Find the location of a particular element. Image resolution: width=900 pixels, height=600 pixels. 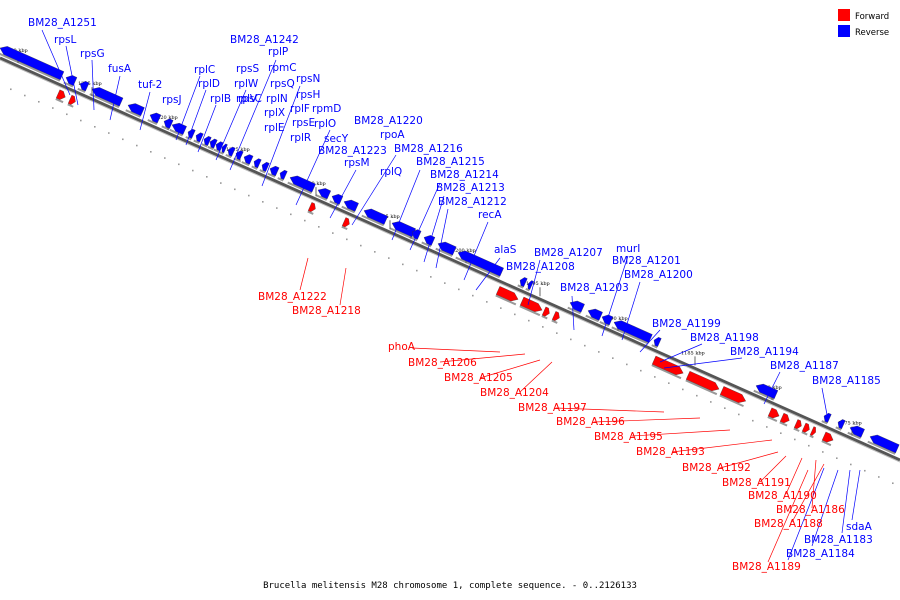

reverse-gene-label: rpmC is located at coordinates (282, 68).